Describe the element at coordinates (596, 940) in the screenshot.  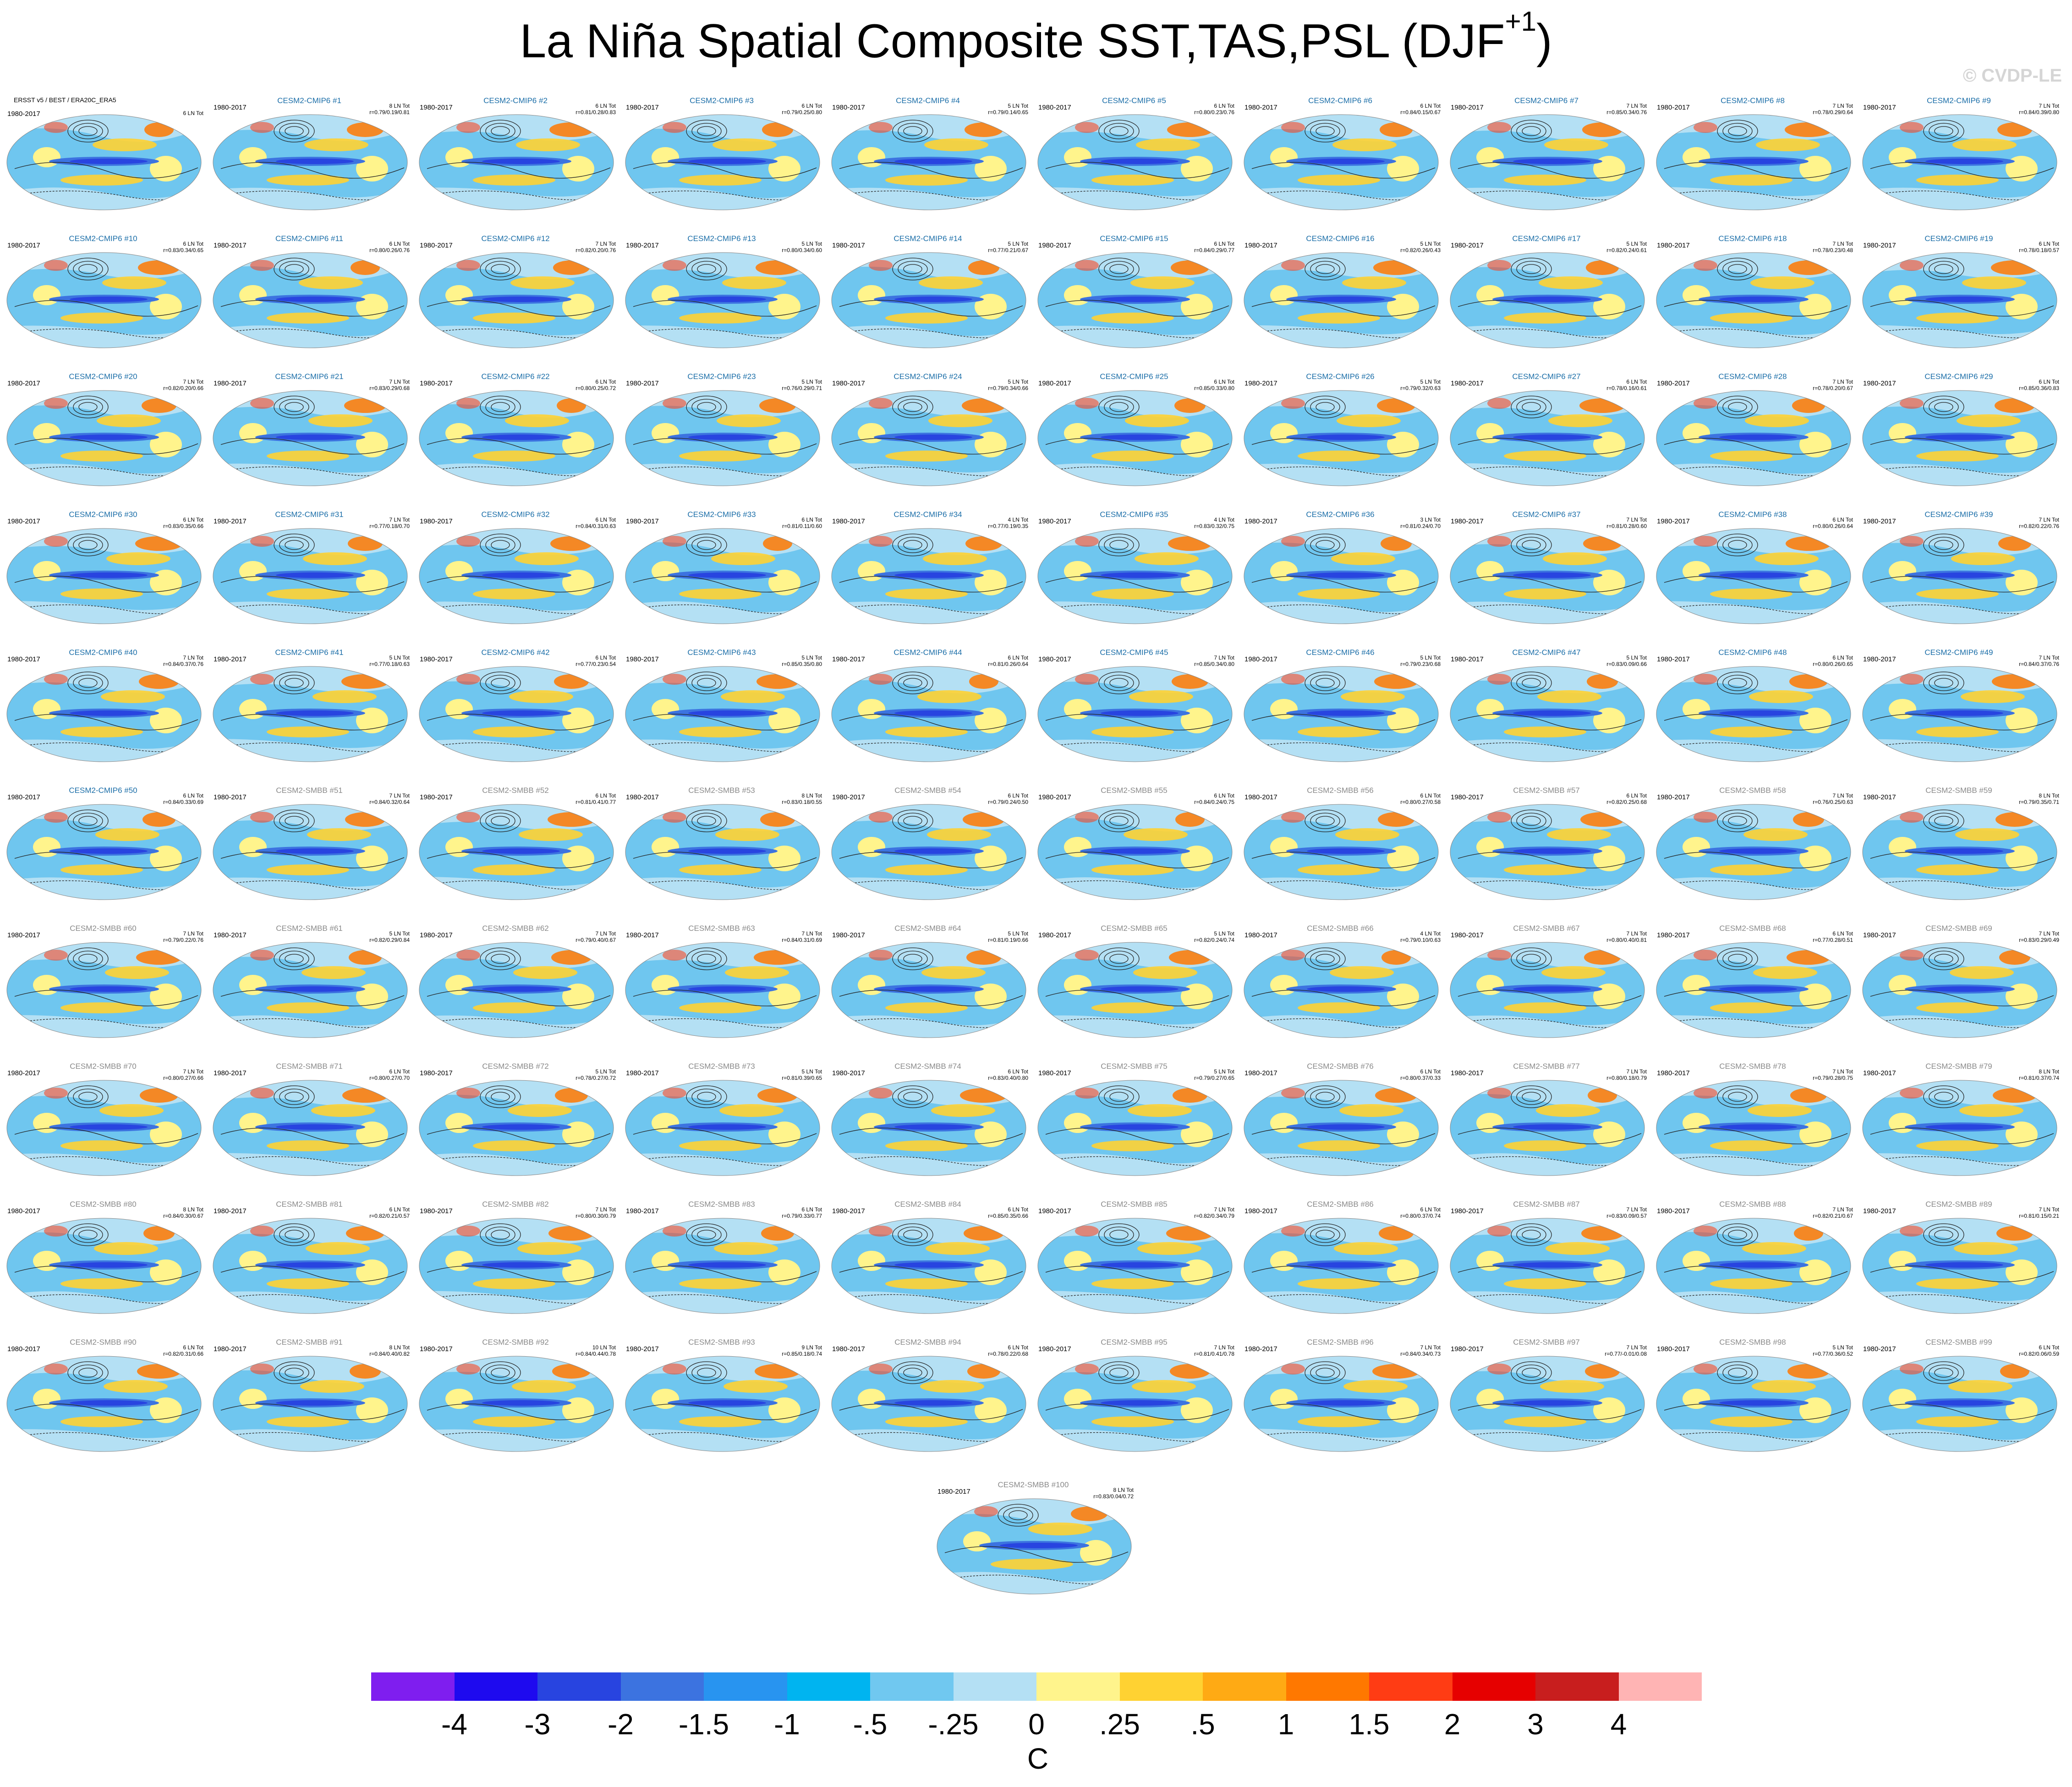
I see `panel-pattern-correlation: r=0.79/0.40/0.67` at that location.